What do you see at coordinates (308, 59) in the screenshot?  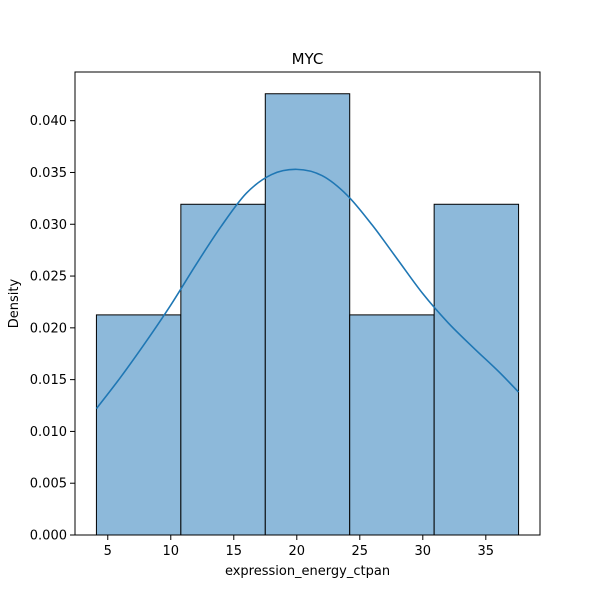 I see `chart-title: MYC` at bounding box center [308, 59].